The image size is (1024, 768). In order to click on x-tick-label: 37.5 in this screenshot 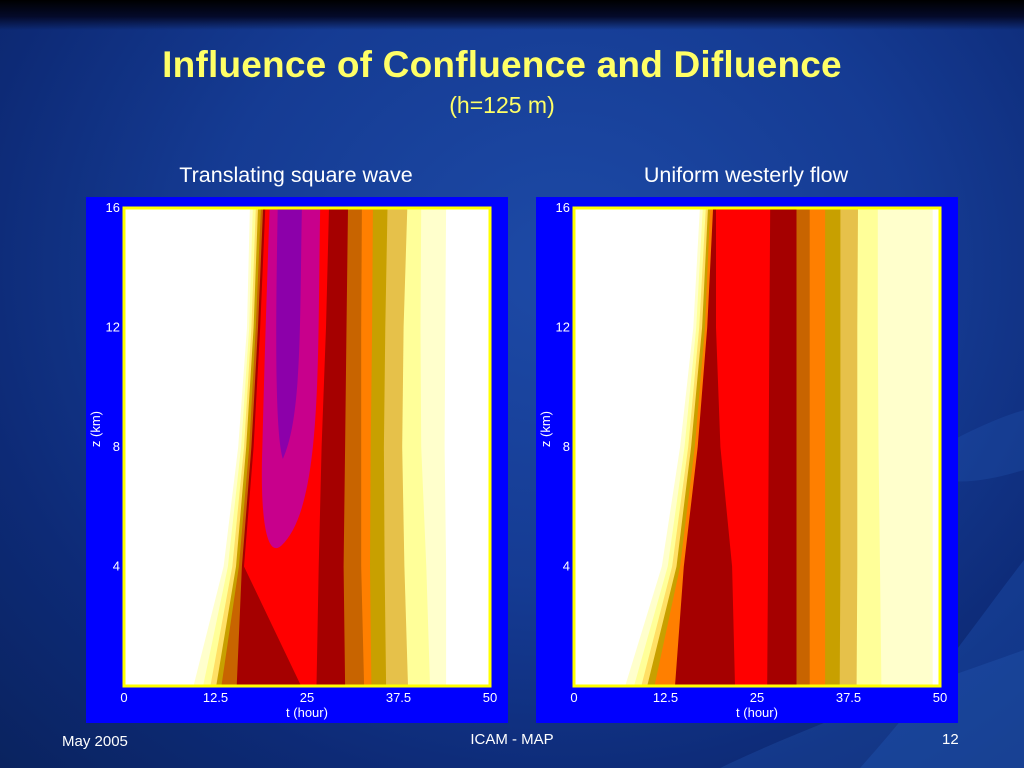, I will do `click(848, 697)`.